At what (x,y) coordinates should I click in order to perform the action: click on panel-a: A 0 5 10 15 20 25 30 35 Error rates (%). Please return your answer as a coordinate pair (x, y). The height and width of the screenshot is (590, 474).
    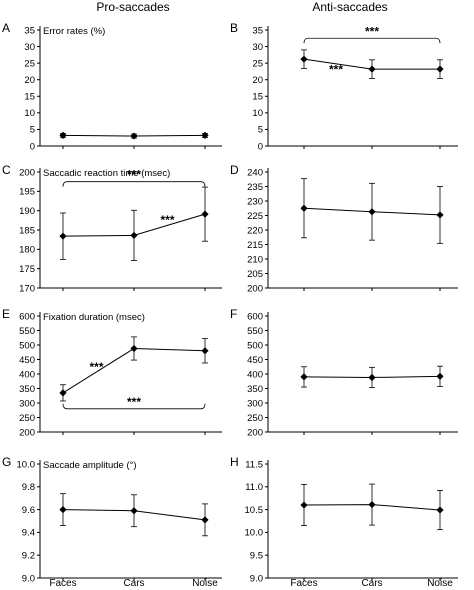
    Looking at the image, I should click on (112, 86).